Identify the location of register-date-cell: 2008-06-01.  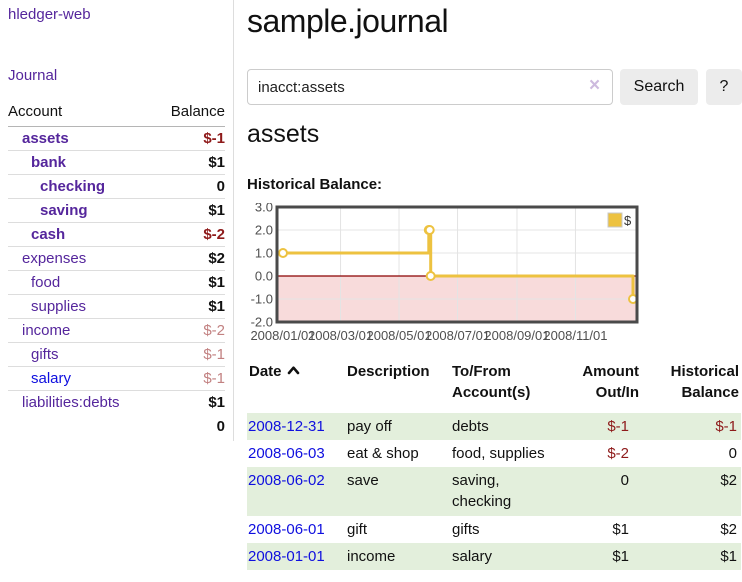
(296, 529).